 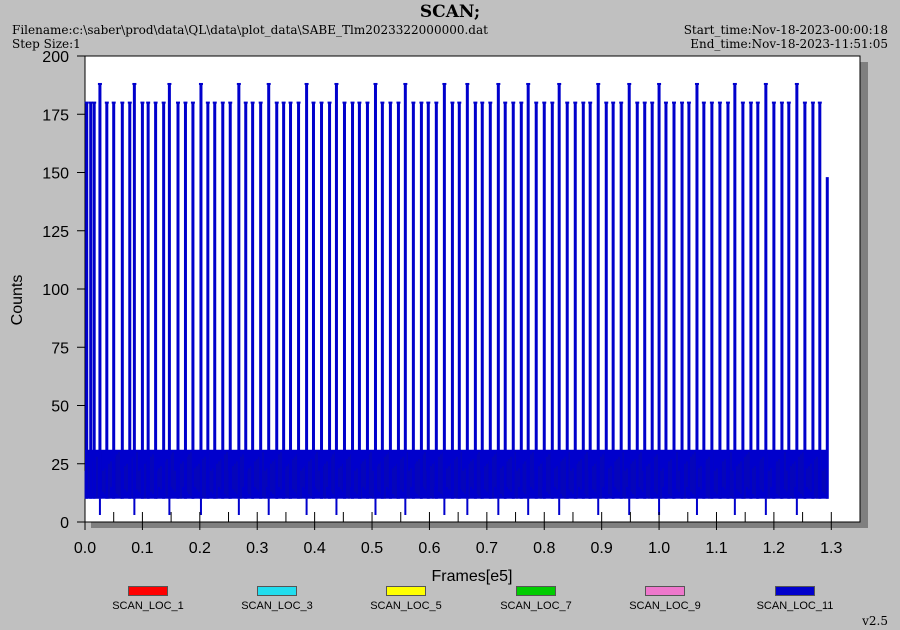 I want to click on x-tick-label: 0.7, so click(x=487, y=548).